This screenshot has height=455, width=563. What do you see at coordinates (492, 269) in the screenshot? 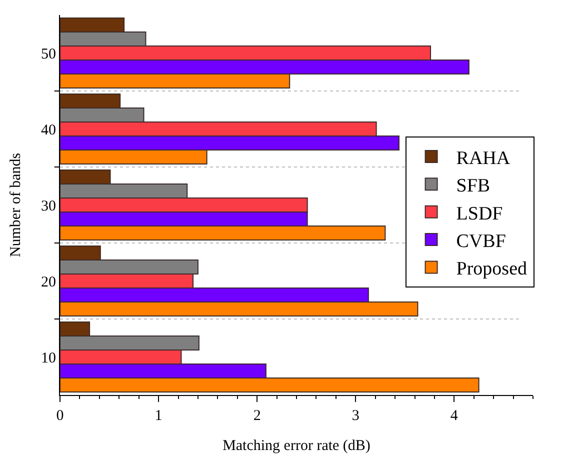
I see `legend-label: Proposed` at bounding box center [492, 269].